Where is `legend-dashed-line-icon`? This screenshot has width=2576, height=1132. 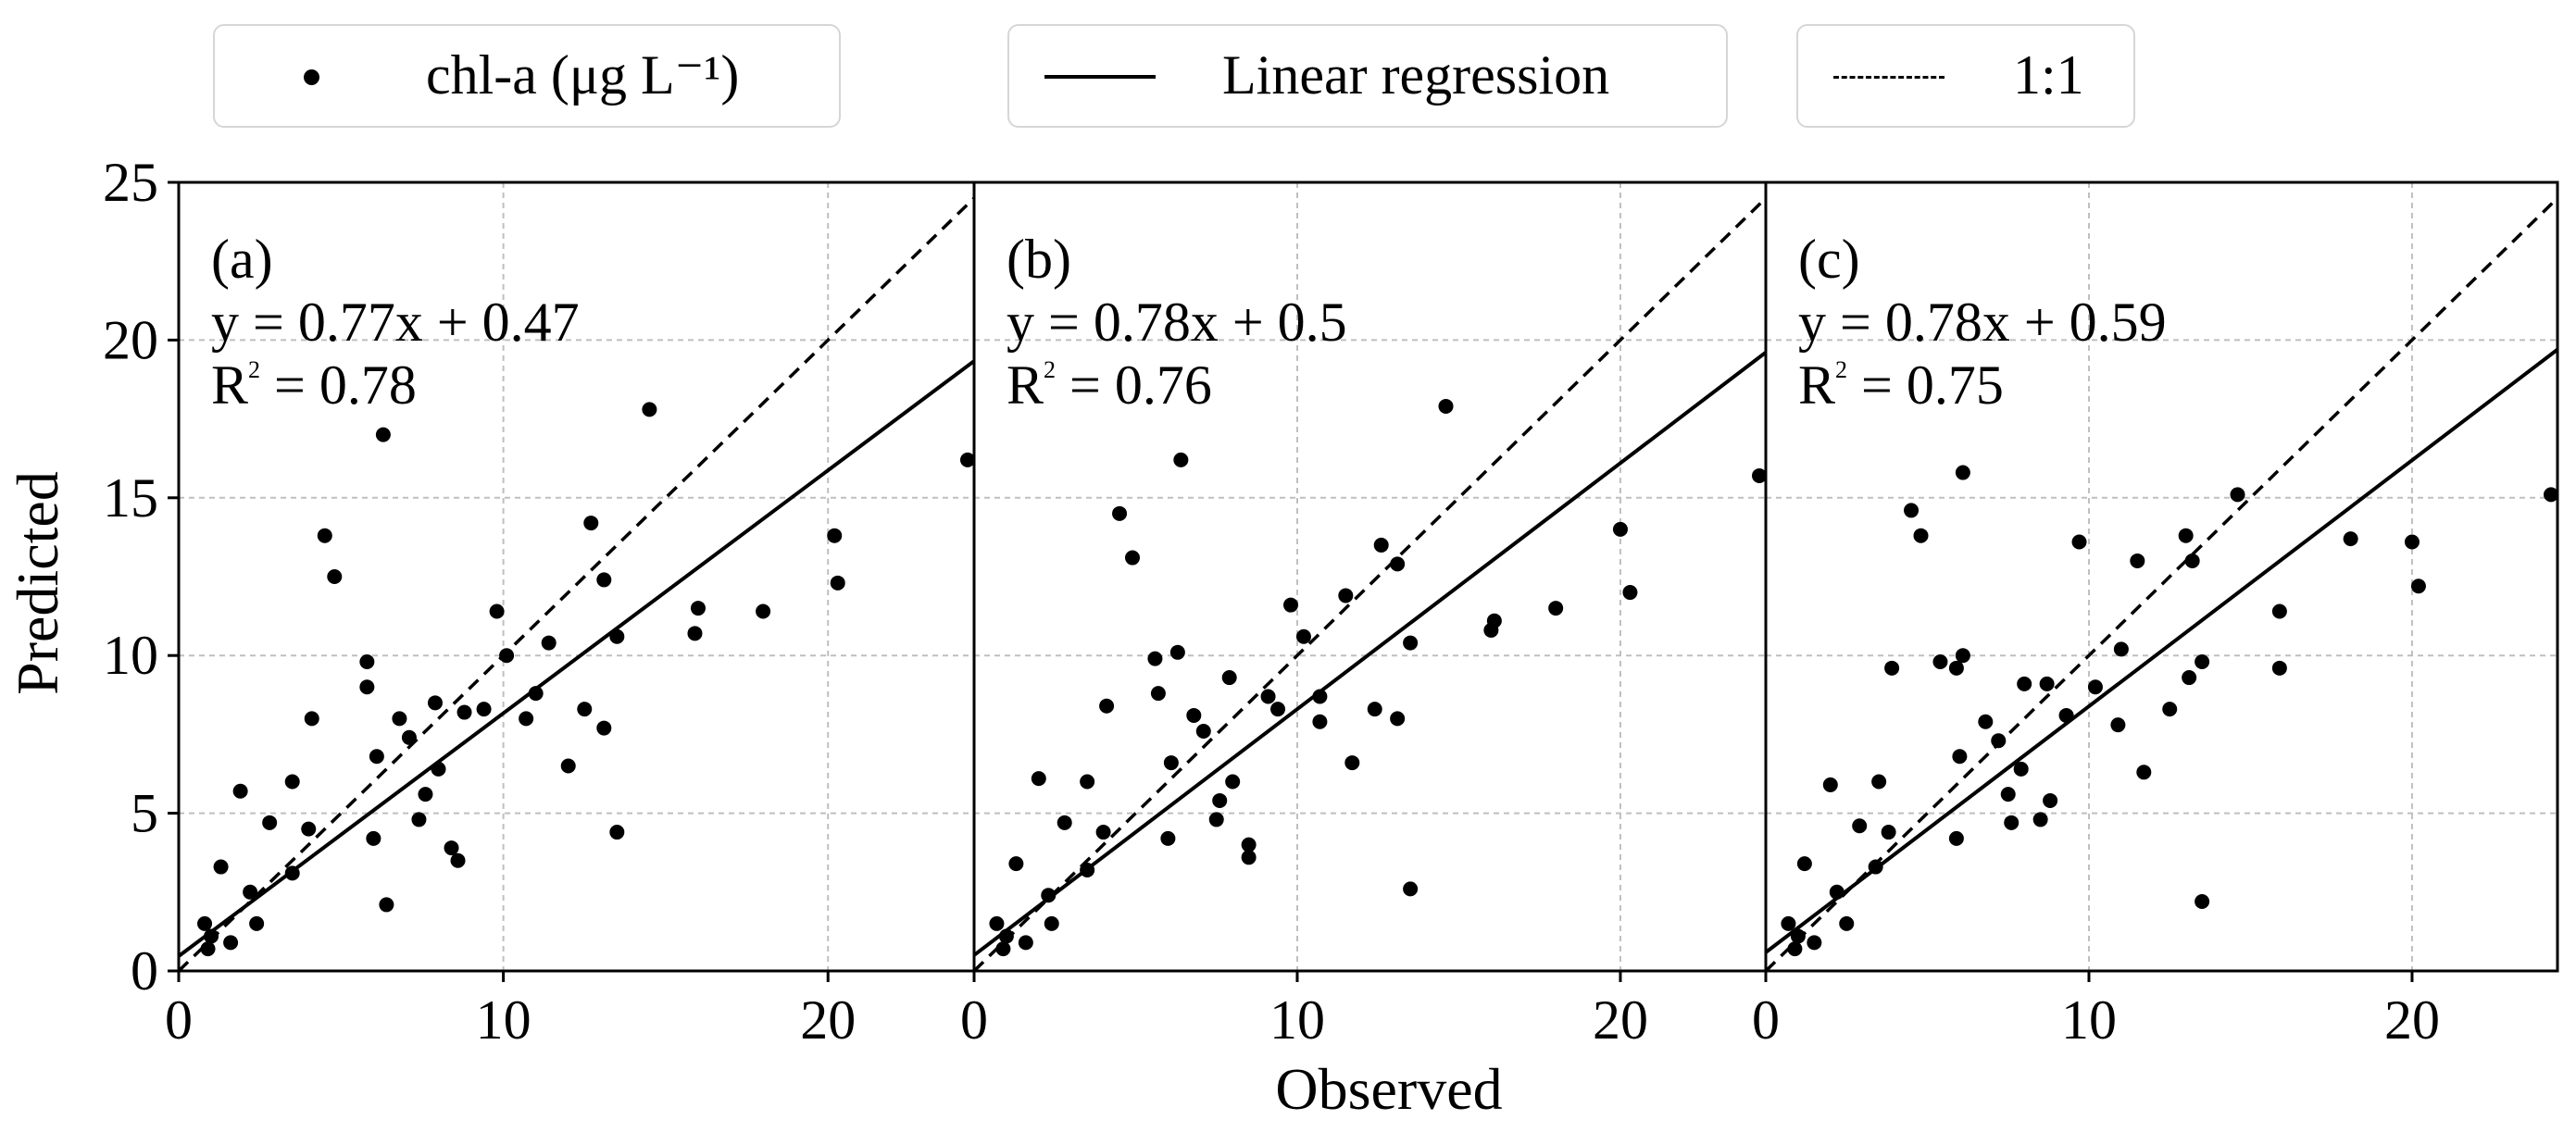 legend-dashed-line-icon is located at coordinates (1889, 77).